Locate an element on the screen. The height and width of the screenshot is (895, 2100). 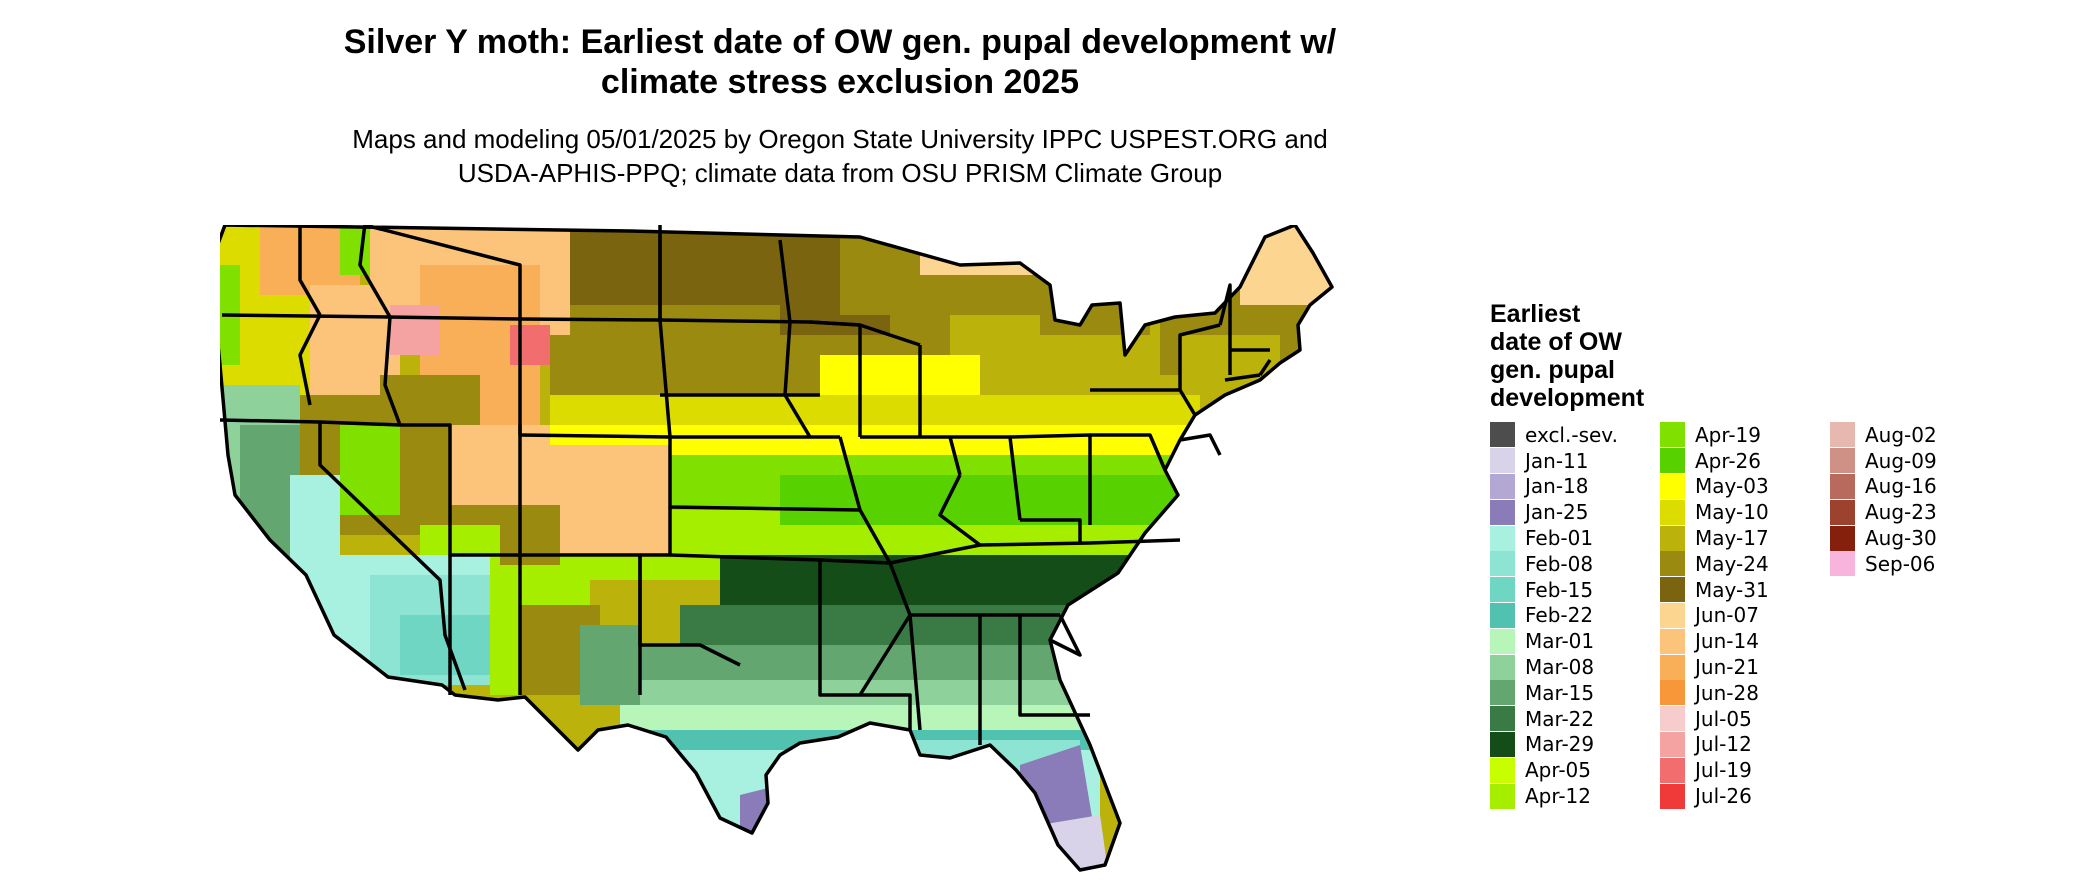
legend-item: Jul-12 is located at coordinates (1735, 744).